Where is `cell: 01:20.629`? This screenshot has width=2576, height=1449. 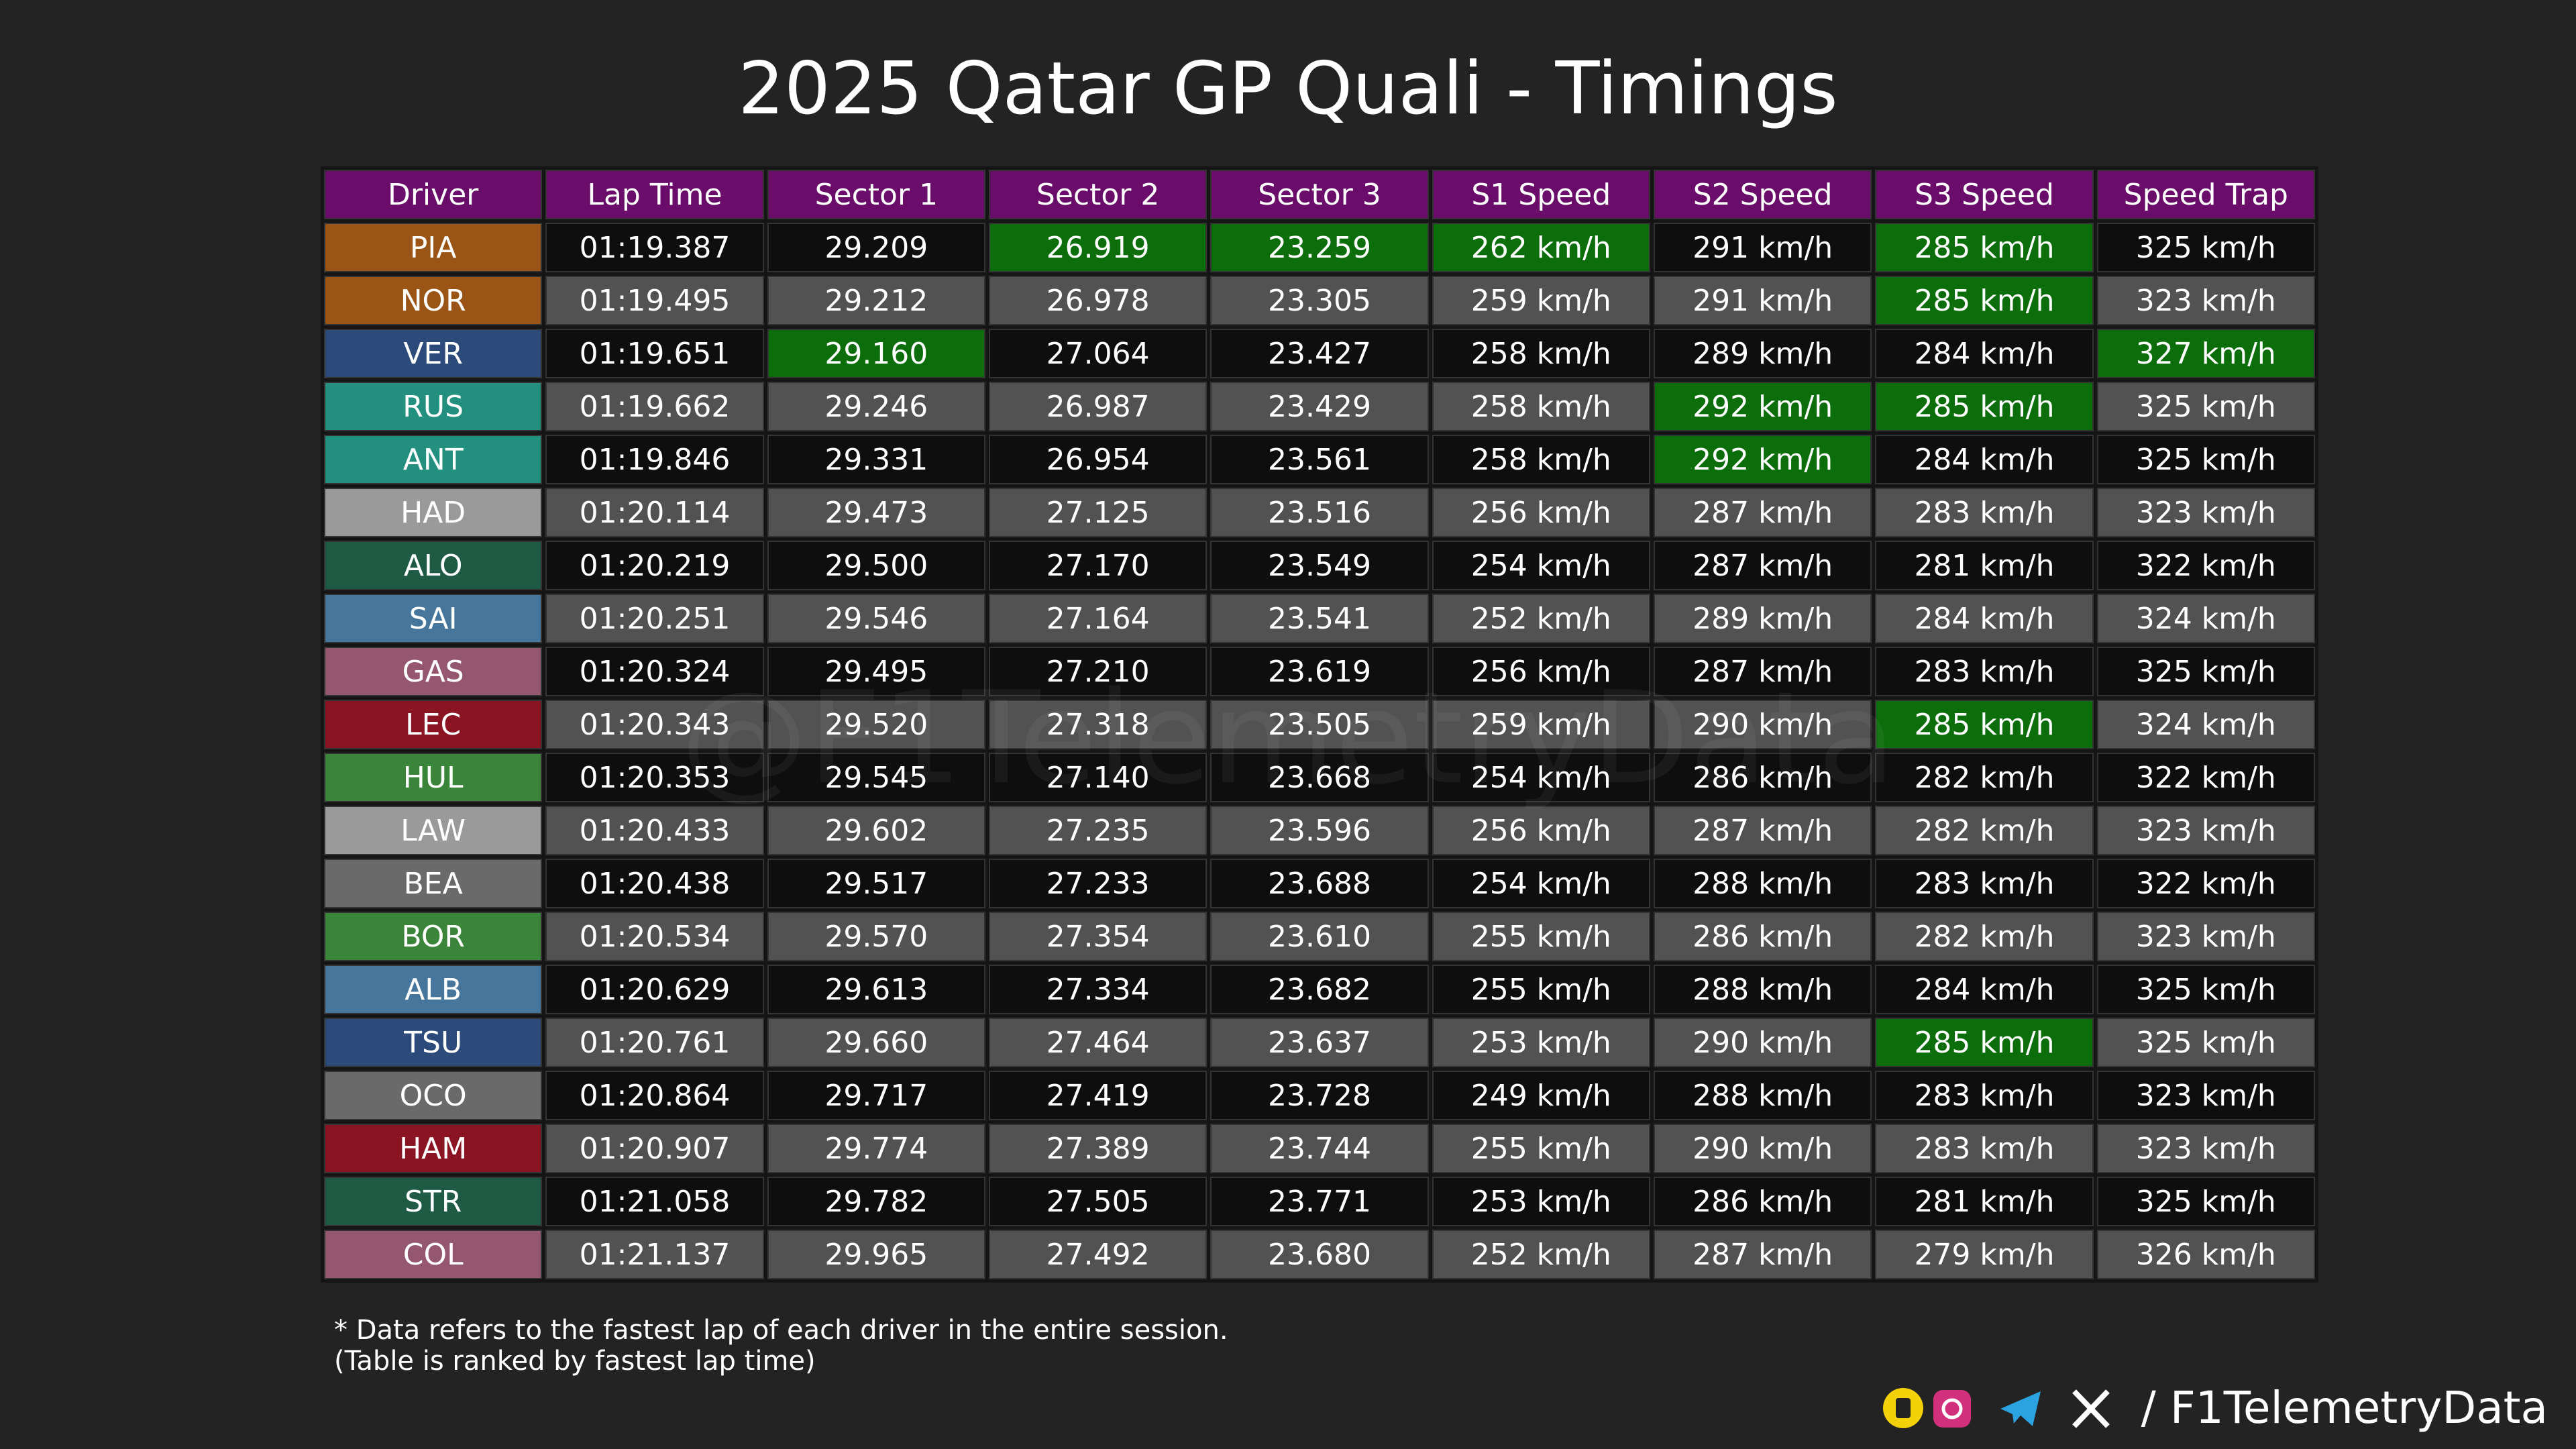 cell: 01:20.629 is located at coordinates (654, 989).